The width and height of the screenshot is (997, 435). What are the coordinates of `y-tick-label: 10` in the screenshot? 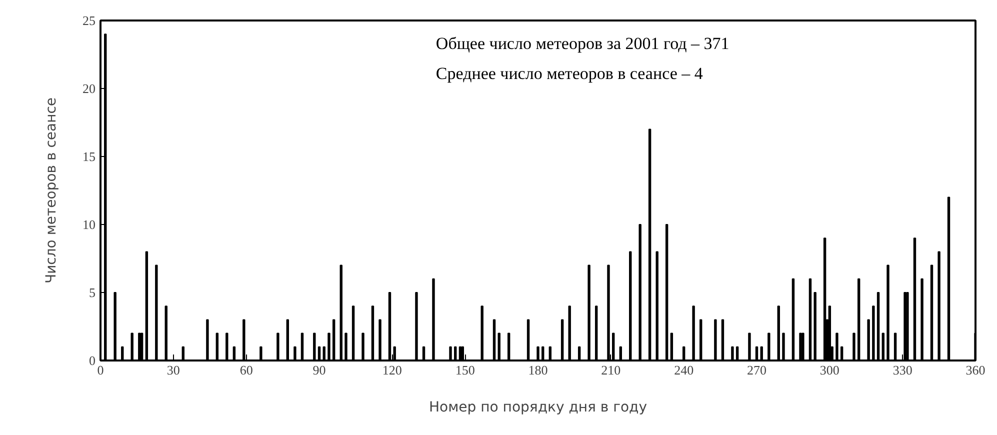 It's located at (89, 224).